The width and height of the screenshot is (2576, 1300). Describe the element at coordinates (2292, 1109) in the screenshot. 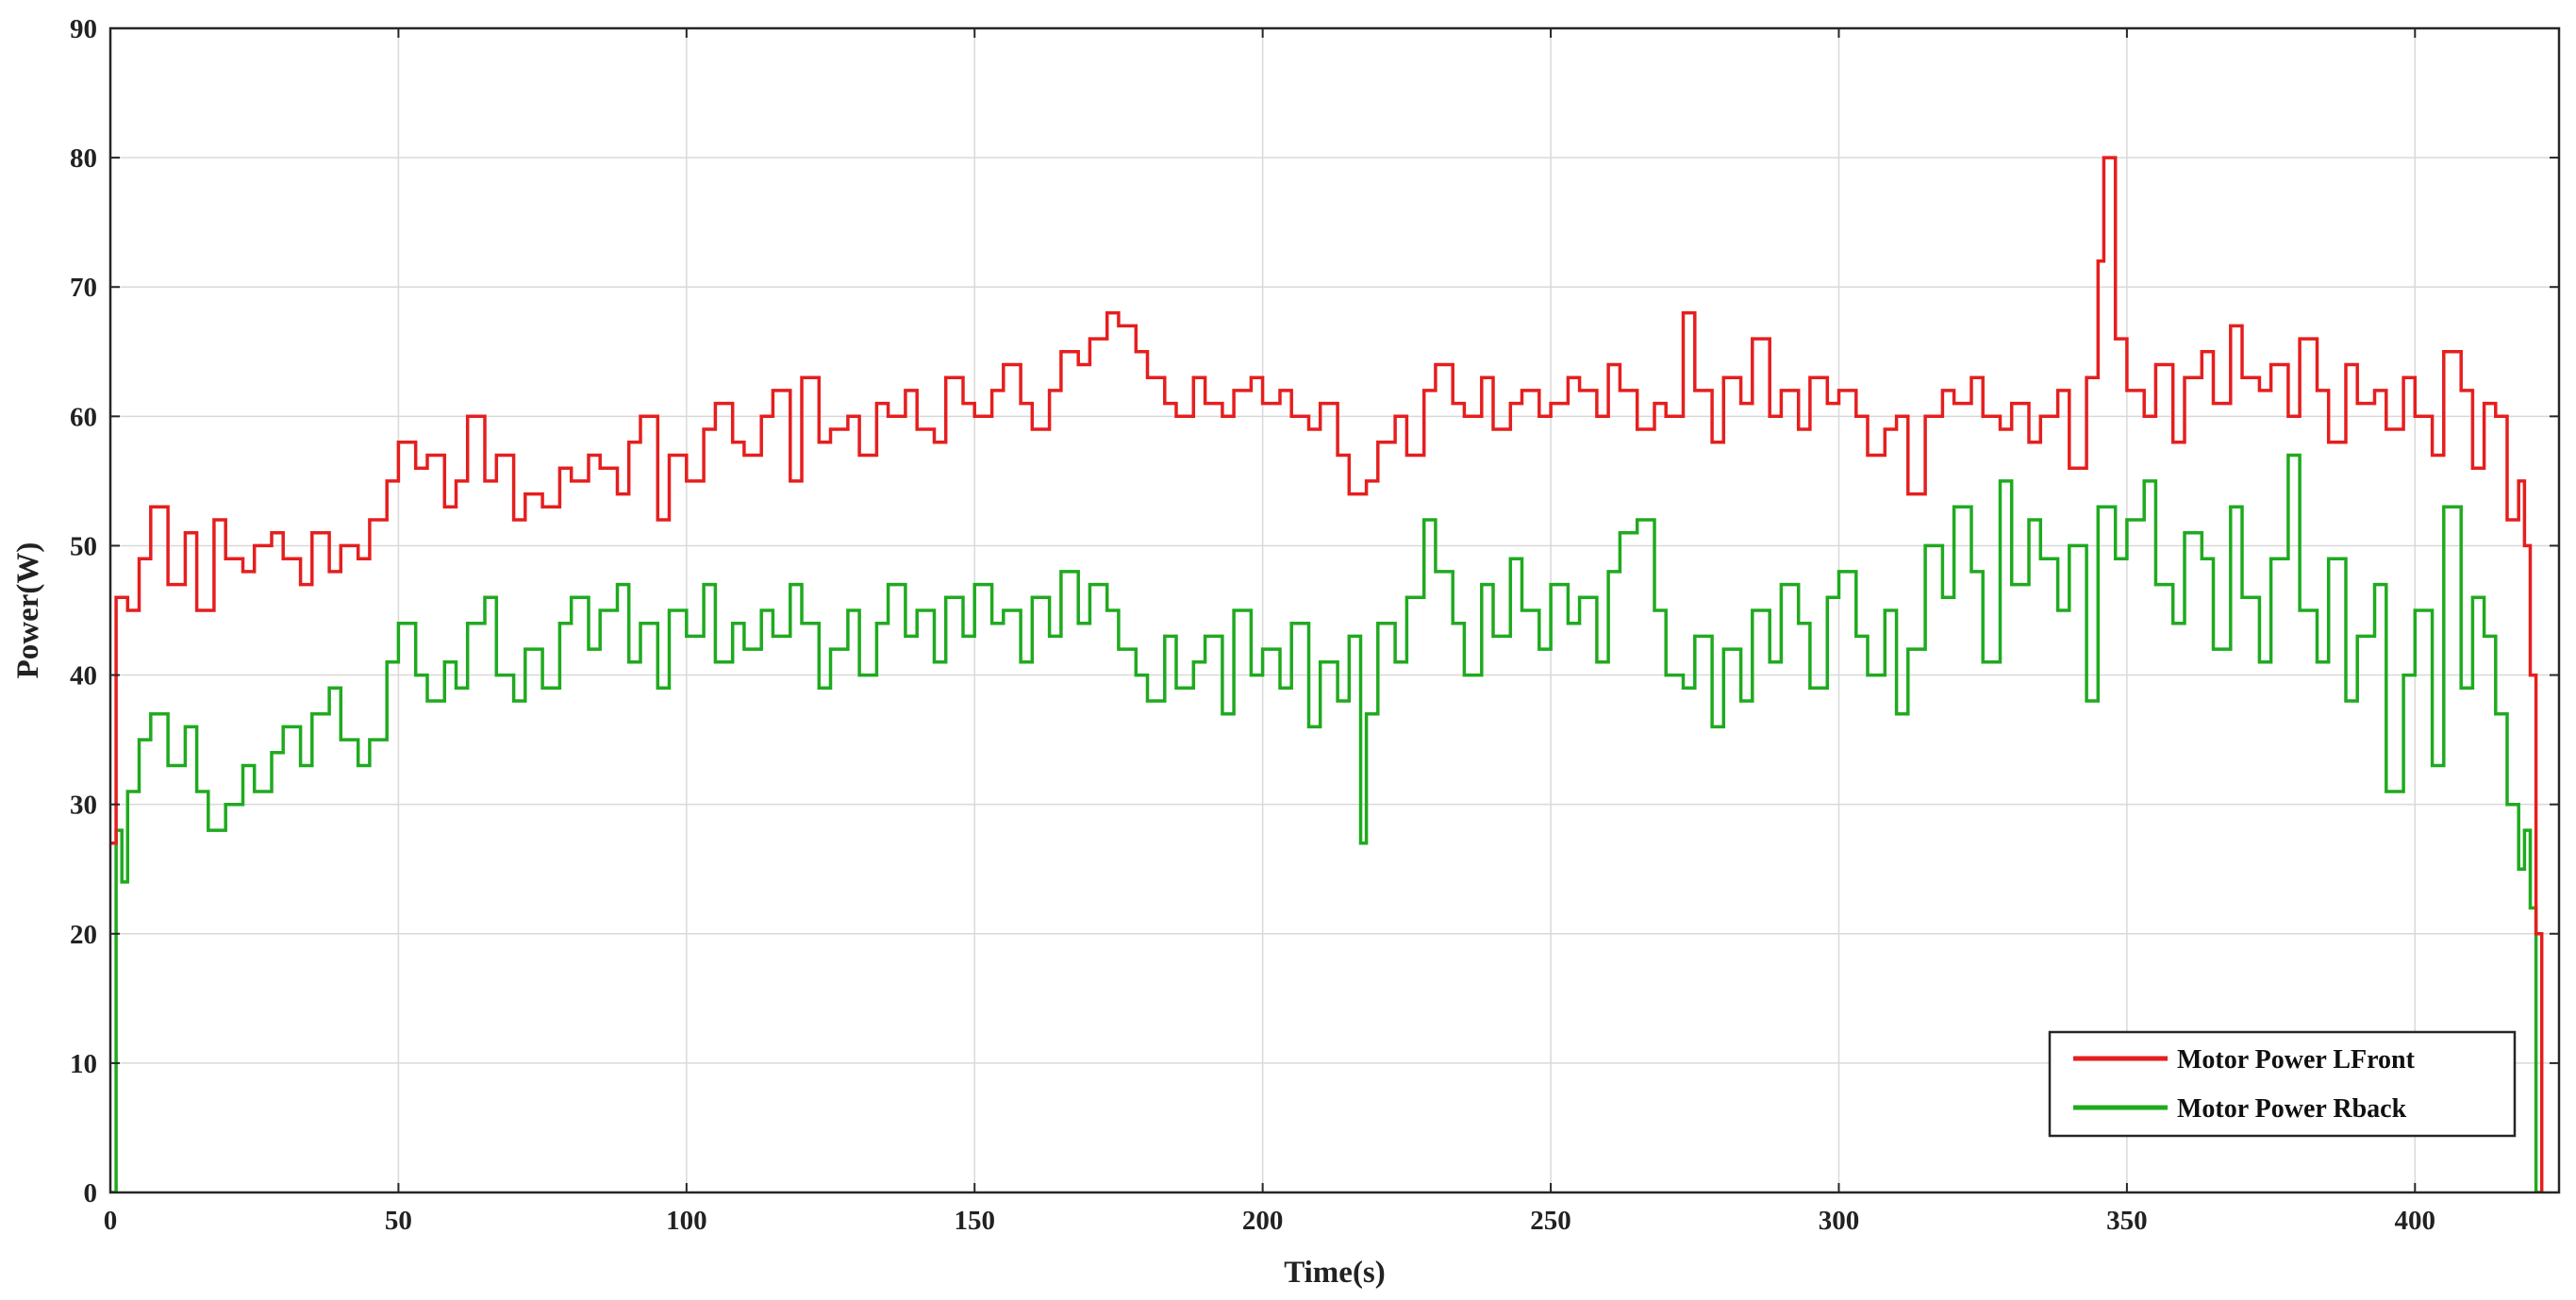

I see `legend-label-motor-power-rback: Motor Power Rback` at that location.